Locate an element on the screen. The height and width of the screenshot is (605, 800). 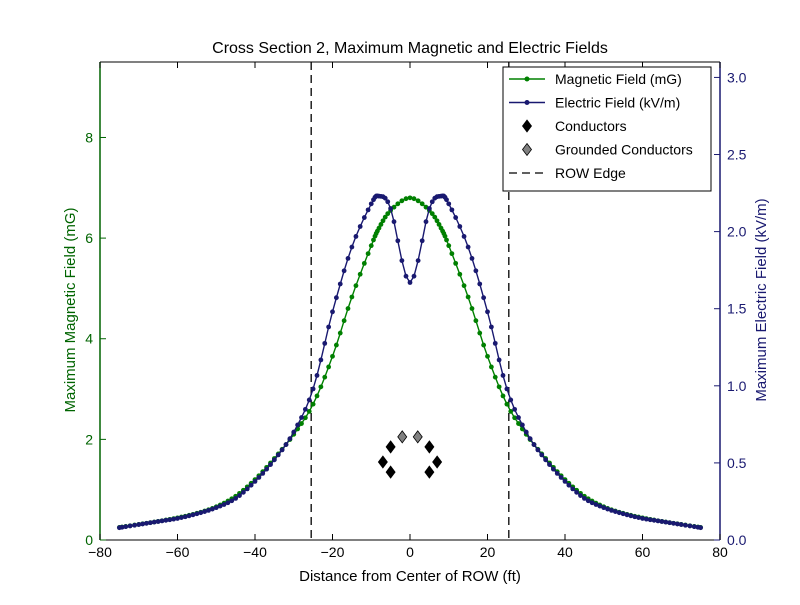
legend-dot-handle is located at coordinates (527, 79).